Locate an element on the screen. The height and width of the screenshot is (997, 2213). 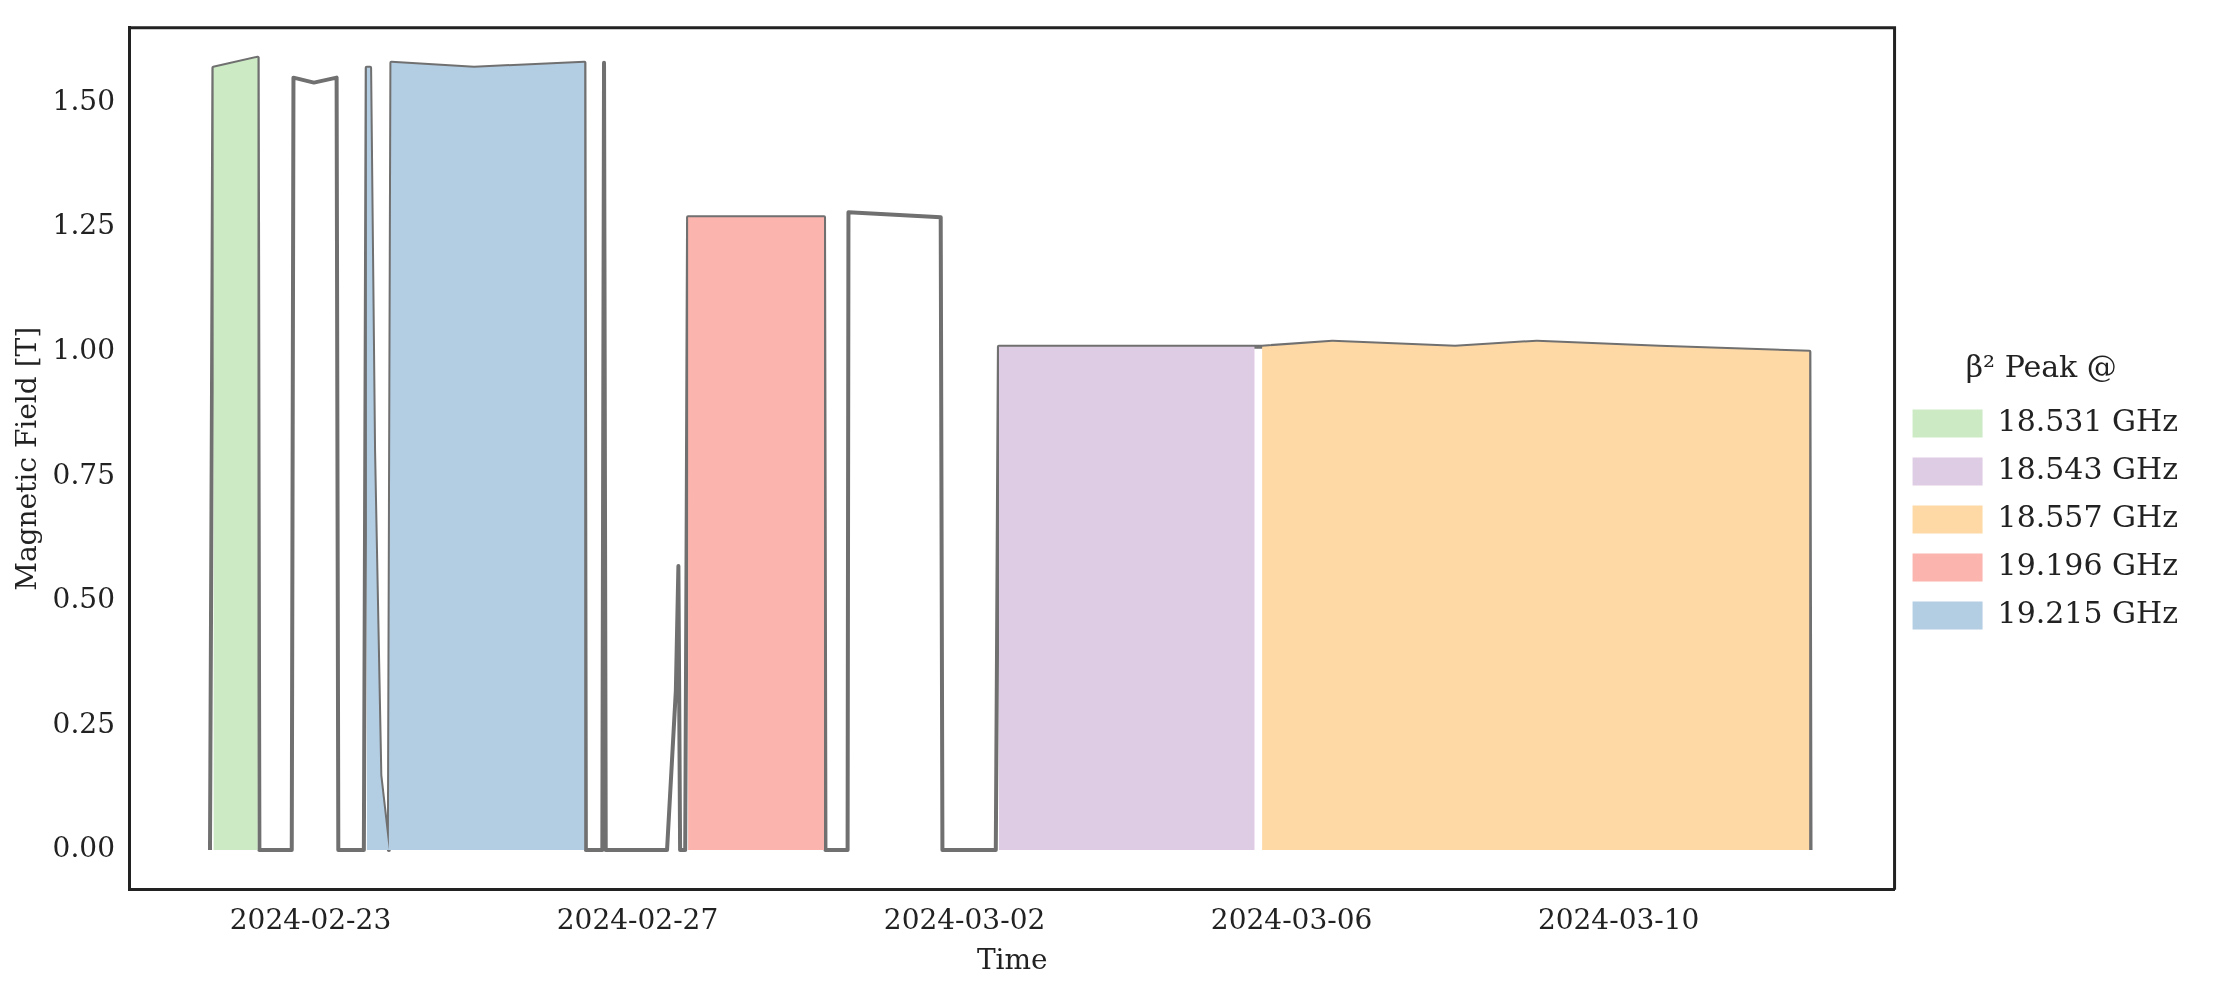
y-tick-label: 0.25 is located at coordinates (83, 723).